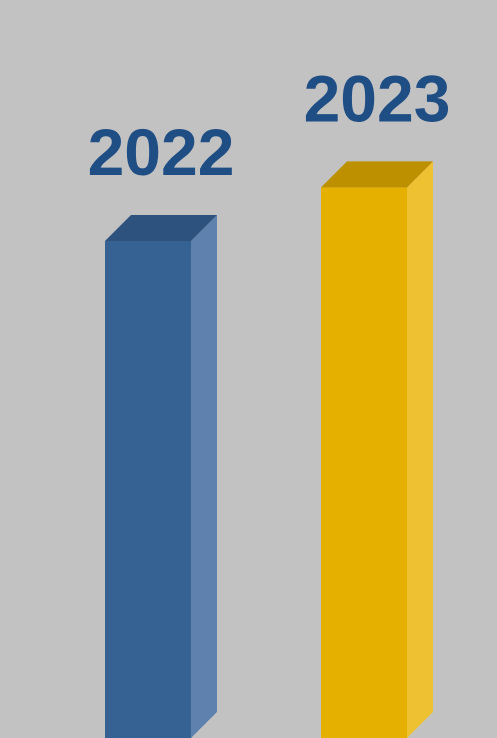 Image resolution: width=497 pixels, height=738 pixels. I want to click on labels-group: 2022 2023, so click(269, 125).